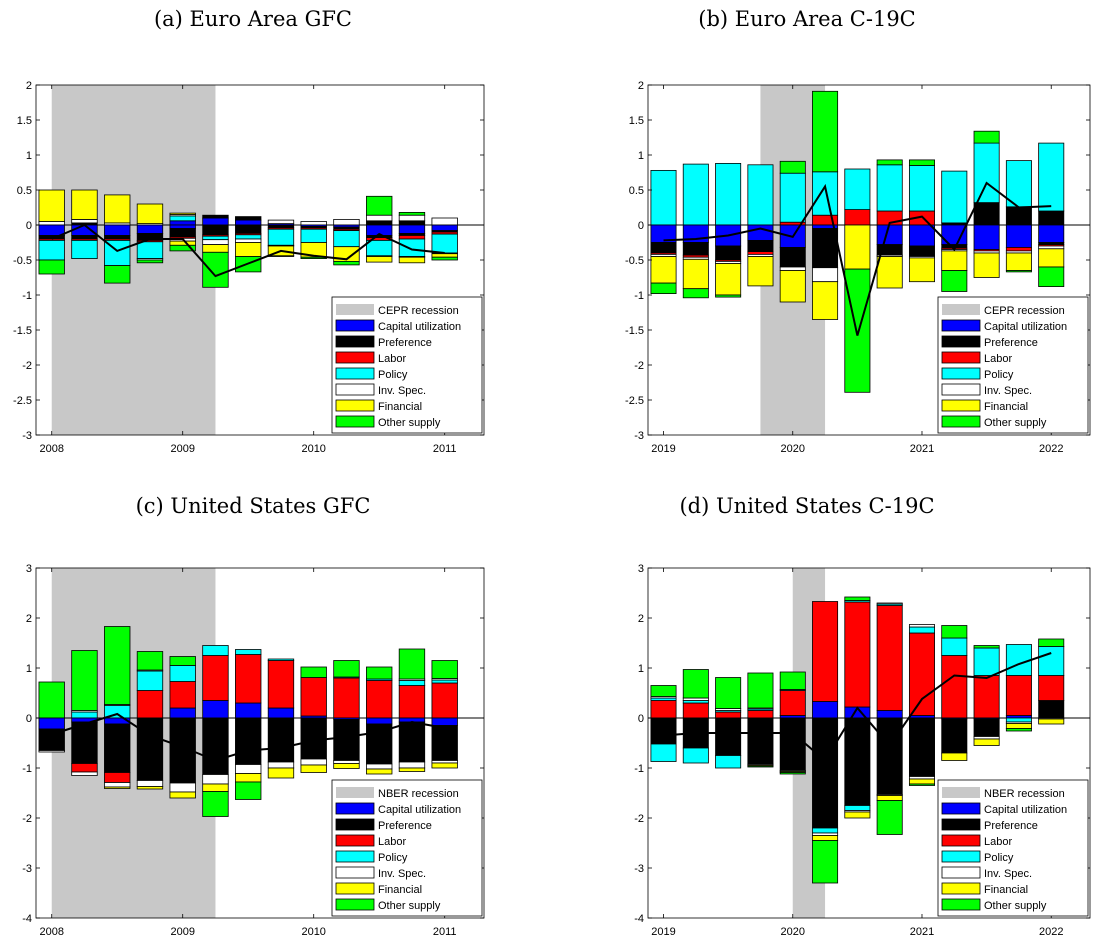  I want to click on y-tick-label: -2.5, so click(22, 401).